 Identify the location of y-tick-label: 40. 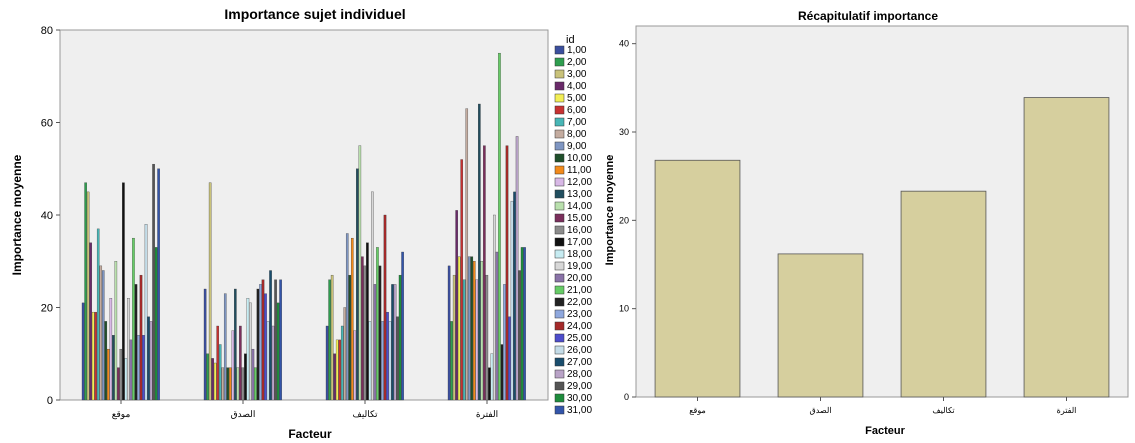
(624, 44).